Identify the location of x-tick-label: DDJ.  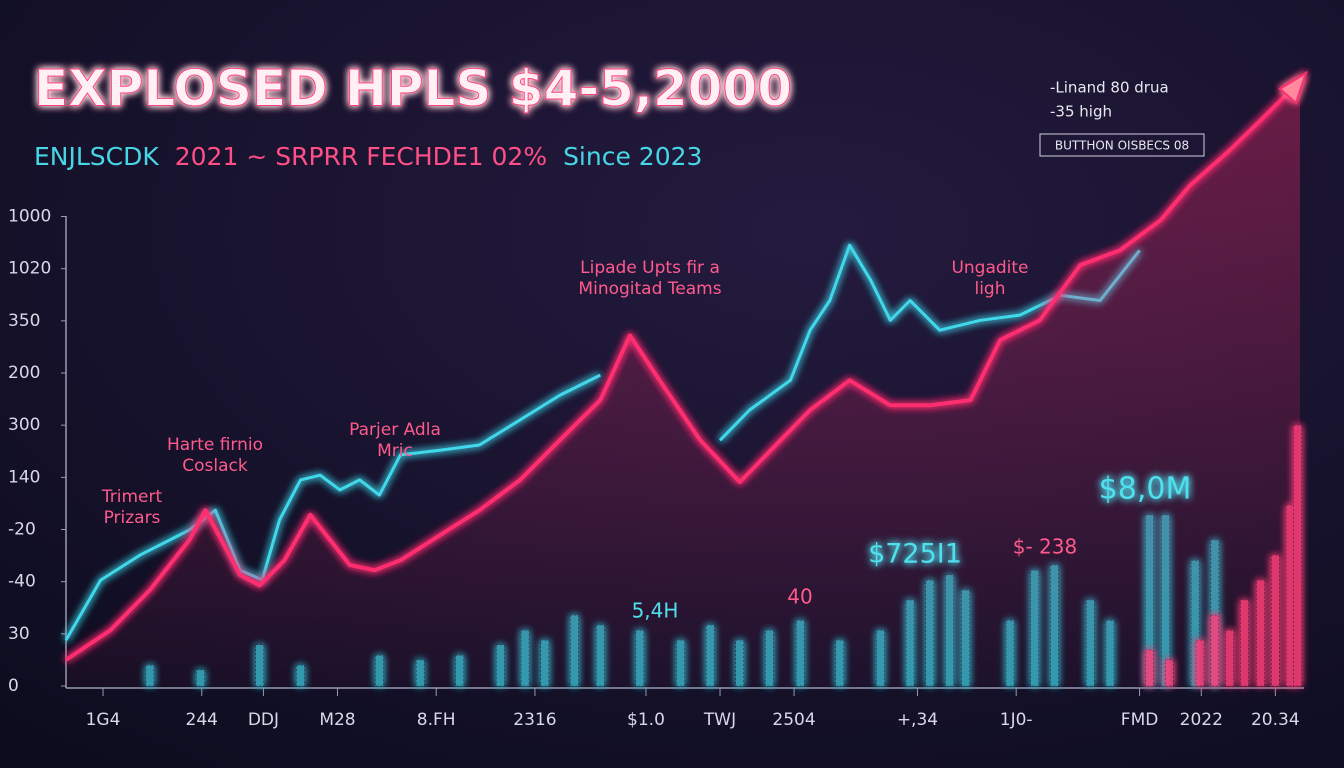
(263, 720).